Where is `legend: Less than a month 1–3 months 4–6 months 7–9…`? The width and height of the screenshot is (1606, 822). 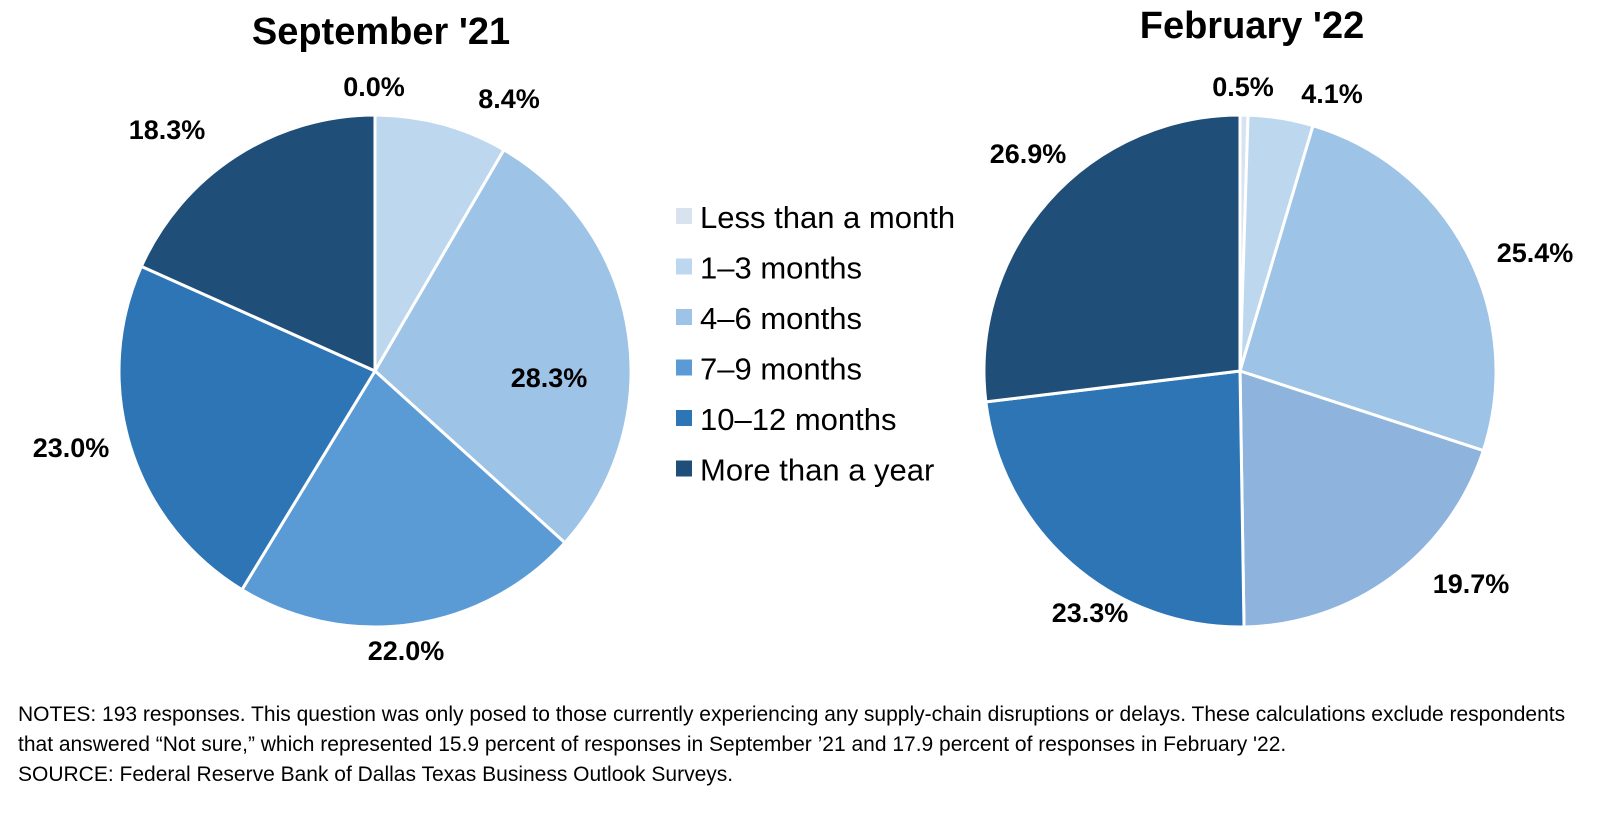
legend: Less than a month 1–3 months 4–6 months 7–9… is located at coordinates (815, 344).